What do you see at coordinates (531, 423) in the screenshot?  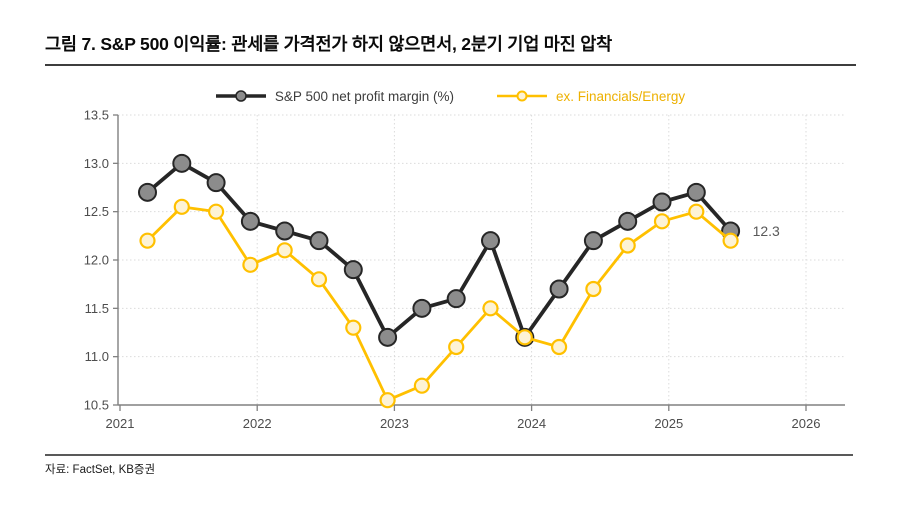 I see `x-tick-label: 2024` at bounding box center [531, 423].